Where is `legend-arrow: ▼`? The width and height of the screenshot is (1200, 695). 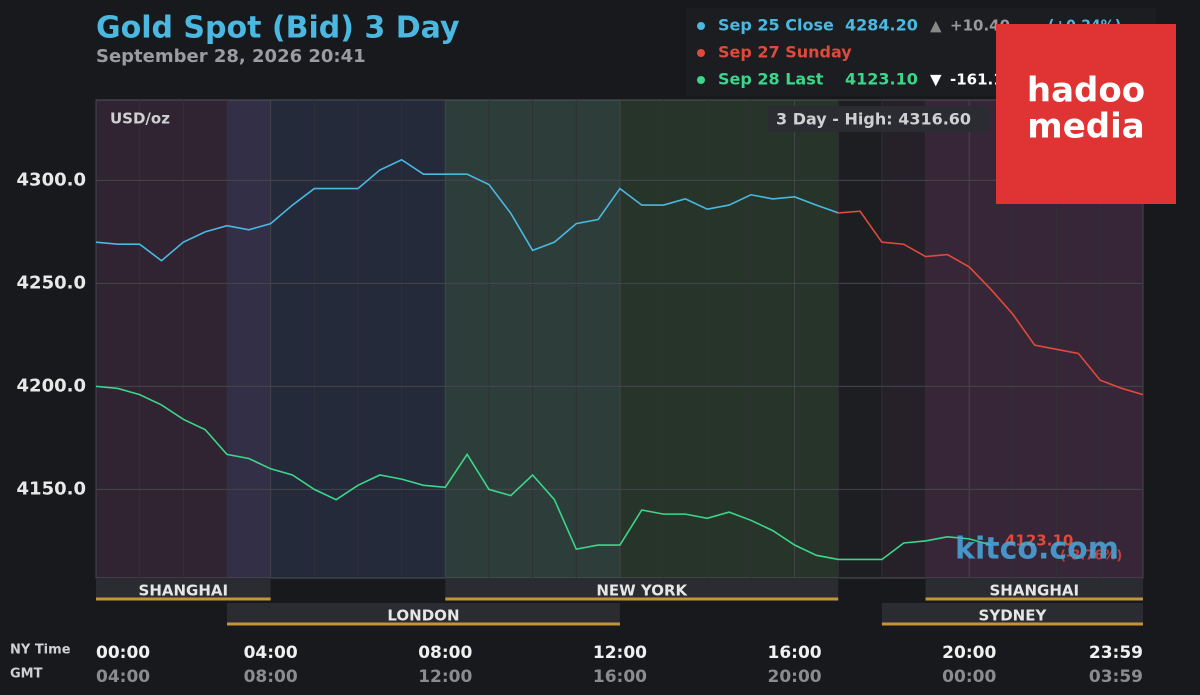 legend-arrow: ▼ is located at coordinates (936, 80).